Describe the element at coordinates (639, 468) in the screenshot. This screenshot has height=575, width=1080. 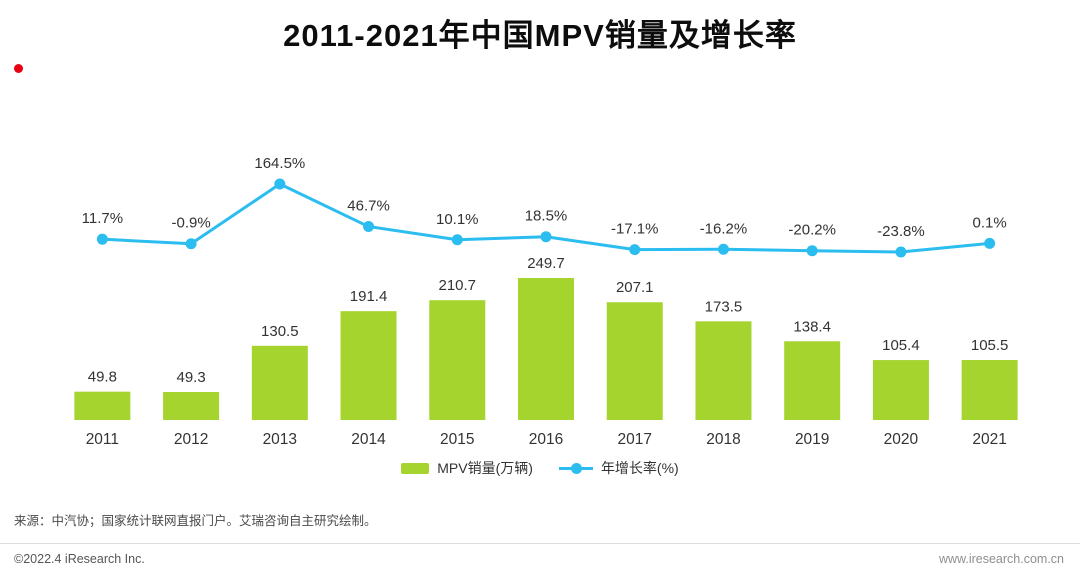
I see `legend-label-line: 年增长率(%)` at that location.